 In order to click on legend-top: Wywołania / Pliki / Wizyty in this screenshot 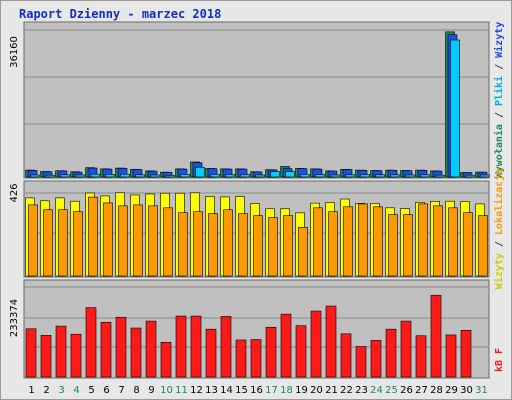, I will do `click(499, 100)`.